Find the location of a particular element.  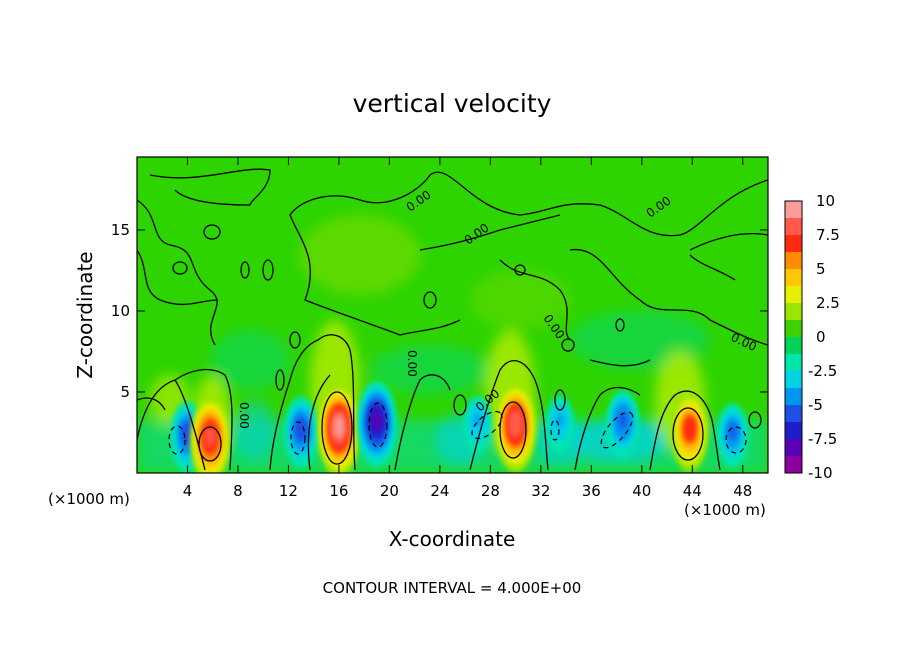

colorbar-frame is located at coordinates (793, 337).